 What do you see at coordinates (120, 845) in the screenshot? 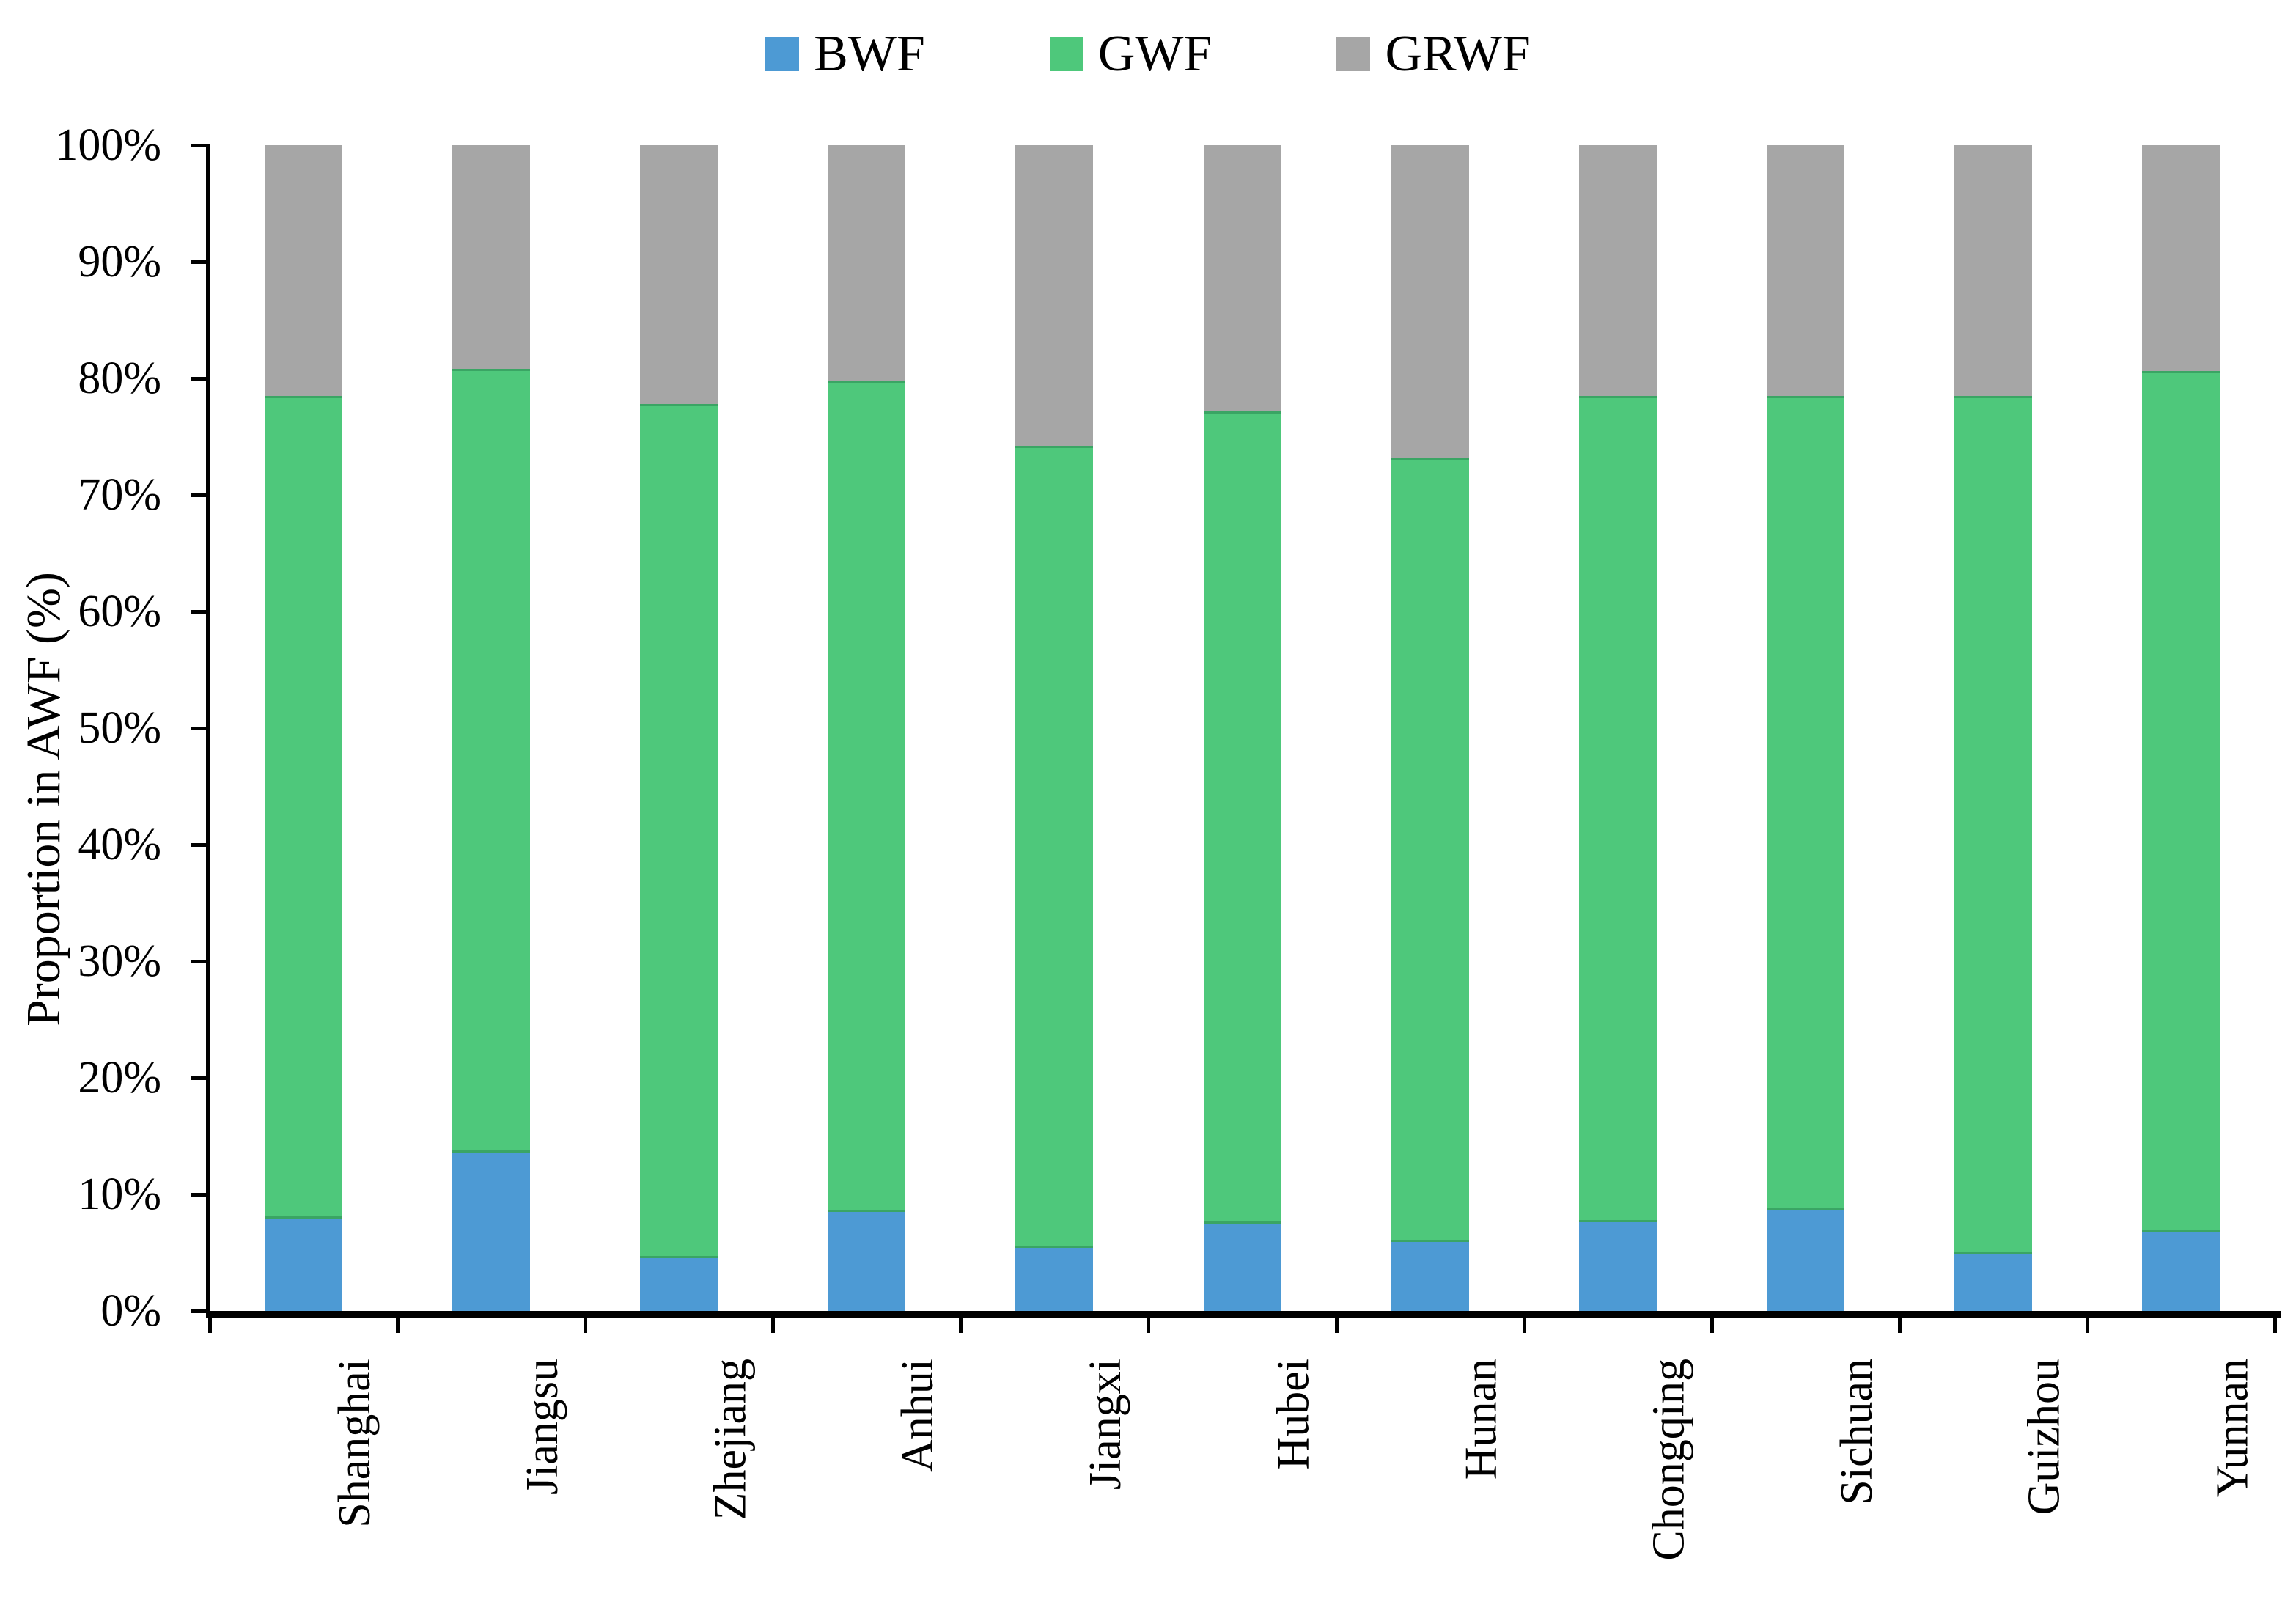
I see `y-tick-label: 40%` at bounding box center [120, 845].